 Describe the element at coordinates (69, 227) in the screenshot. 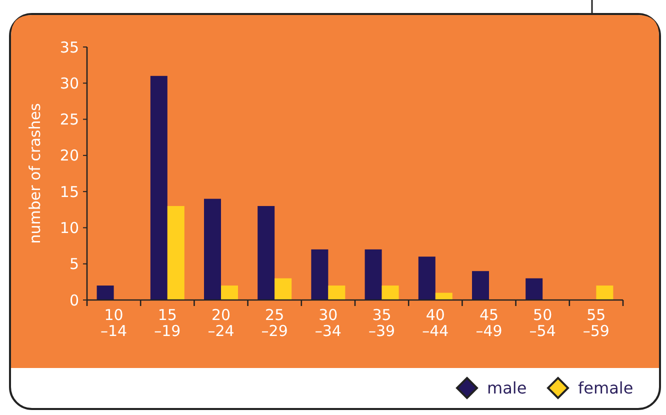

I see `y-tick-label: 10` at that location.